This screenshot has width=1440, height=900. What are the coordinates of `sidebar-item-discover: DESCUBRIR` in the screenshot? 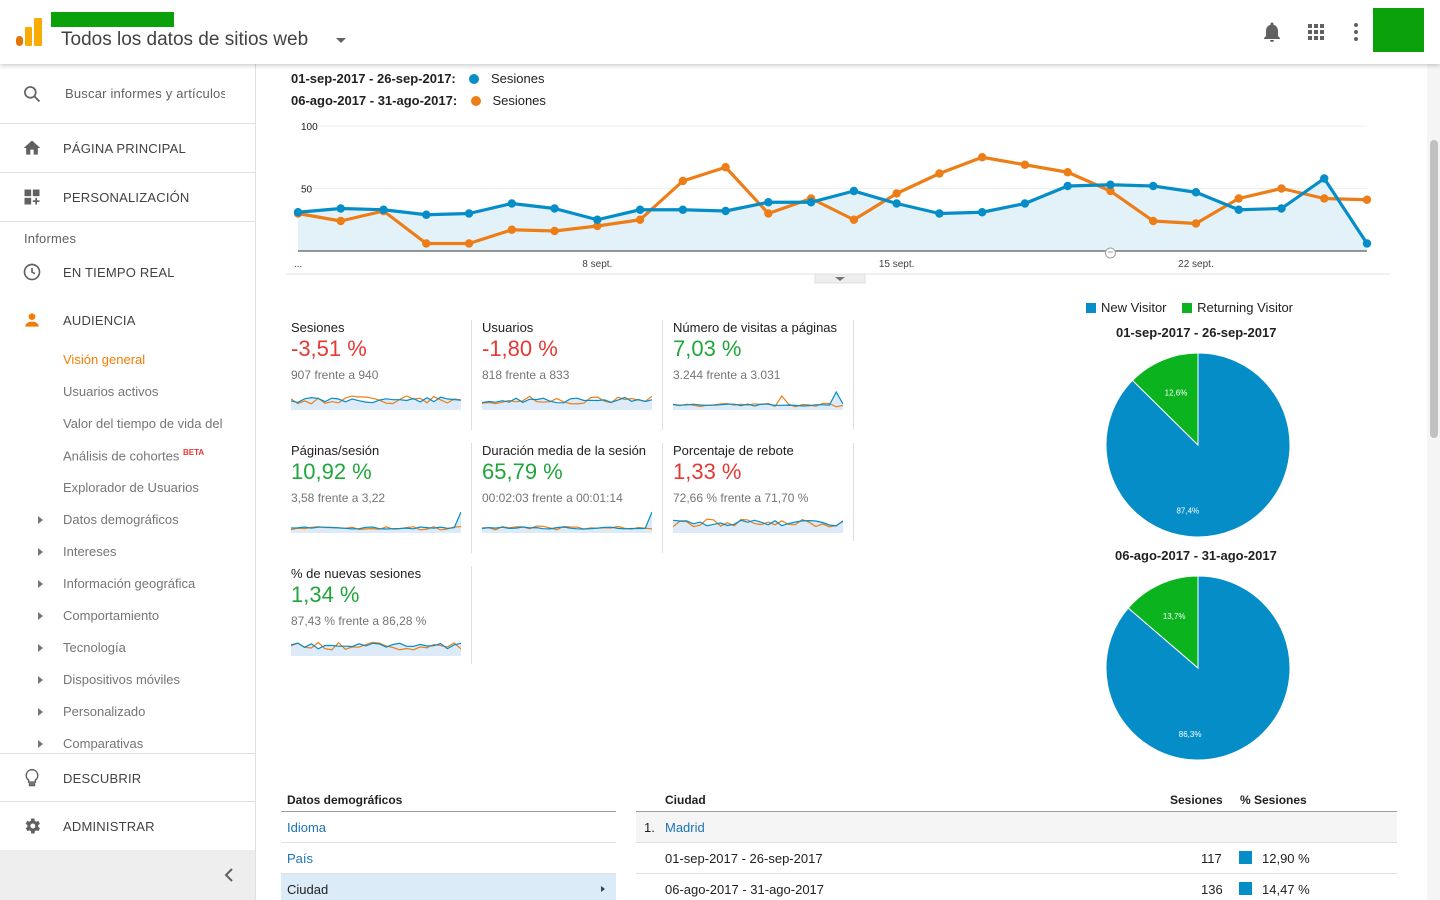 It's located at (127, 777).